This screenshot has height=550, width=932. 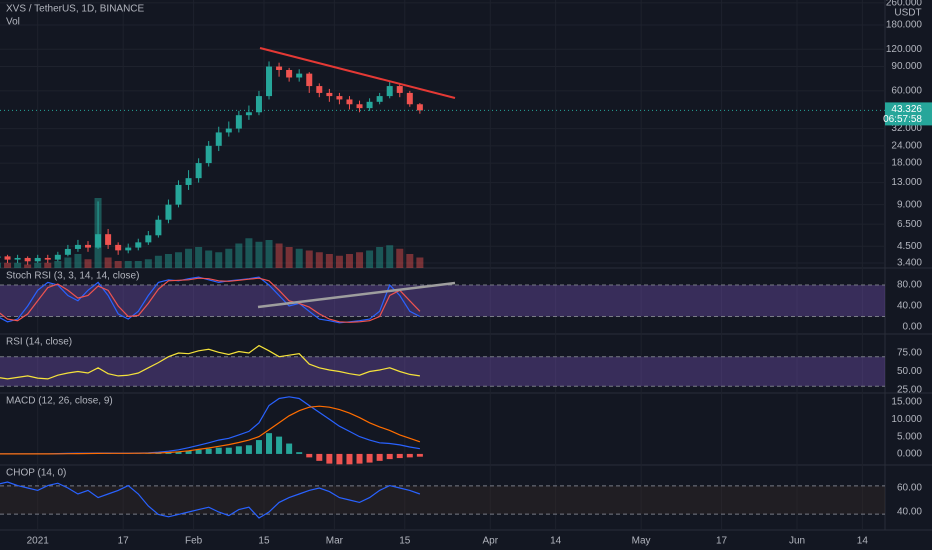 What do you see at coordinates (72, 276) in the screenshot?
I see `pane-title: Stoch RSI (3, 3, 14, 14, close)` at bounding box center [72, 276].